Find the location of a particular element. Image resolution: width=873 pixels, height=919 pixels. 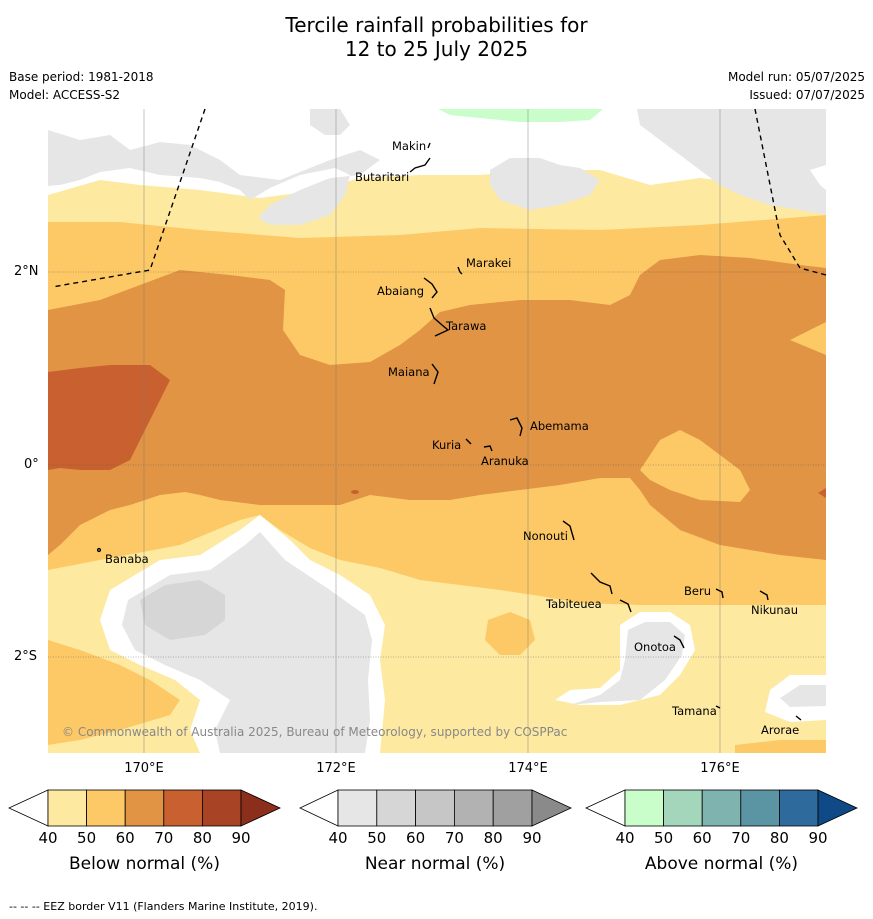

region-near-40-50-top-left is located at coordinates (214, 177).